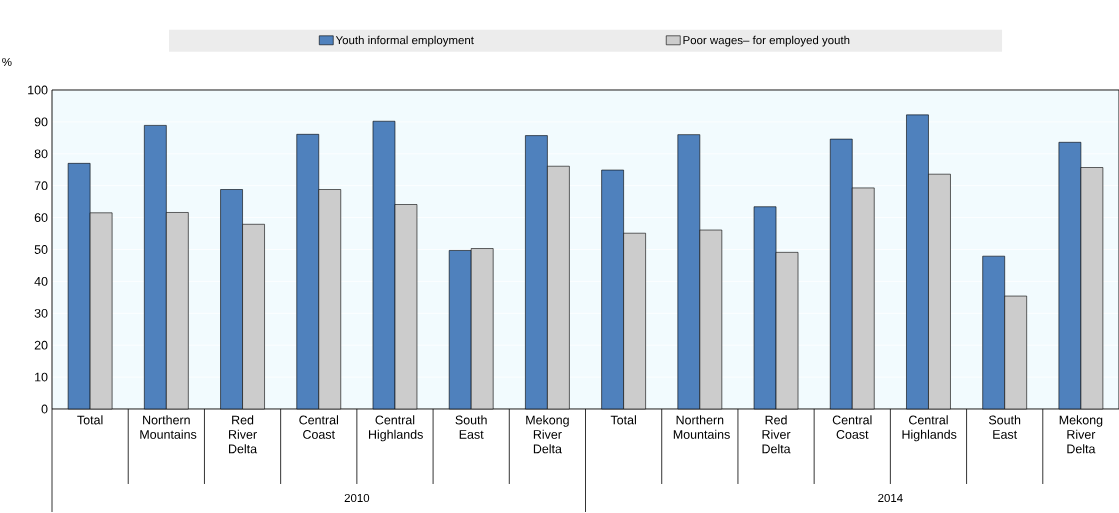 This screenshot has height=513, width=1119. I want to click on y-tick-label: 90, so click(41, 122).